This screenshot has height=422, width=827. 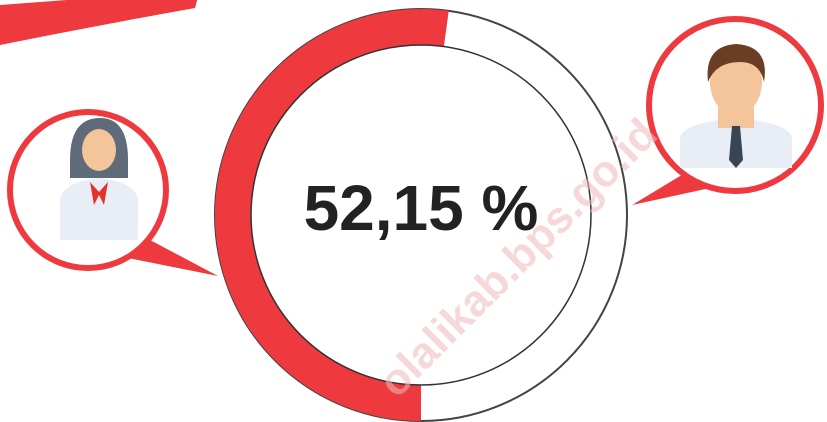 I want to click on hair, so click(x=736, y=63).